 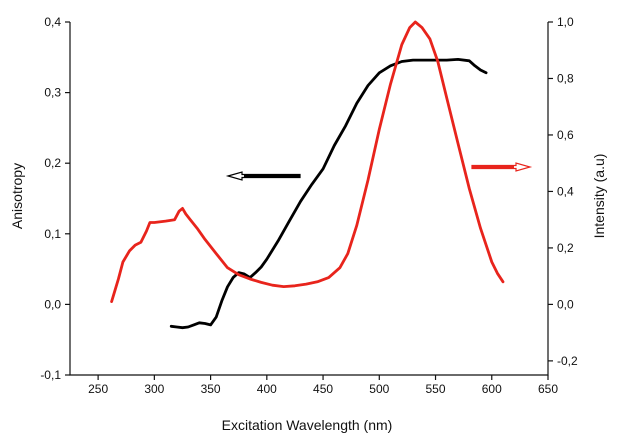 I want to click on x-tick-label: 400, so click(x=267, y=389).